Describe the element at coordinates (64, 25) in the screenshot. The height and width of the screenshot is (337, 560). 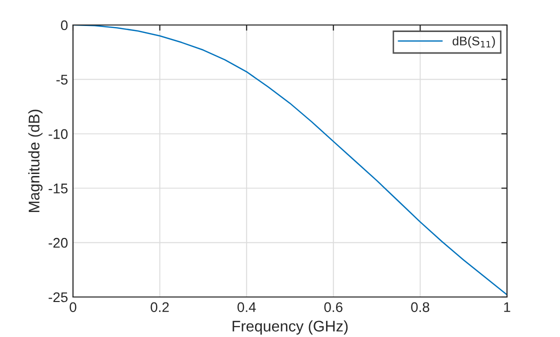
I see `y-tick-label: 0` at that location.